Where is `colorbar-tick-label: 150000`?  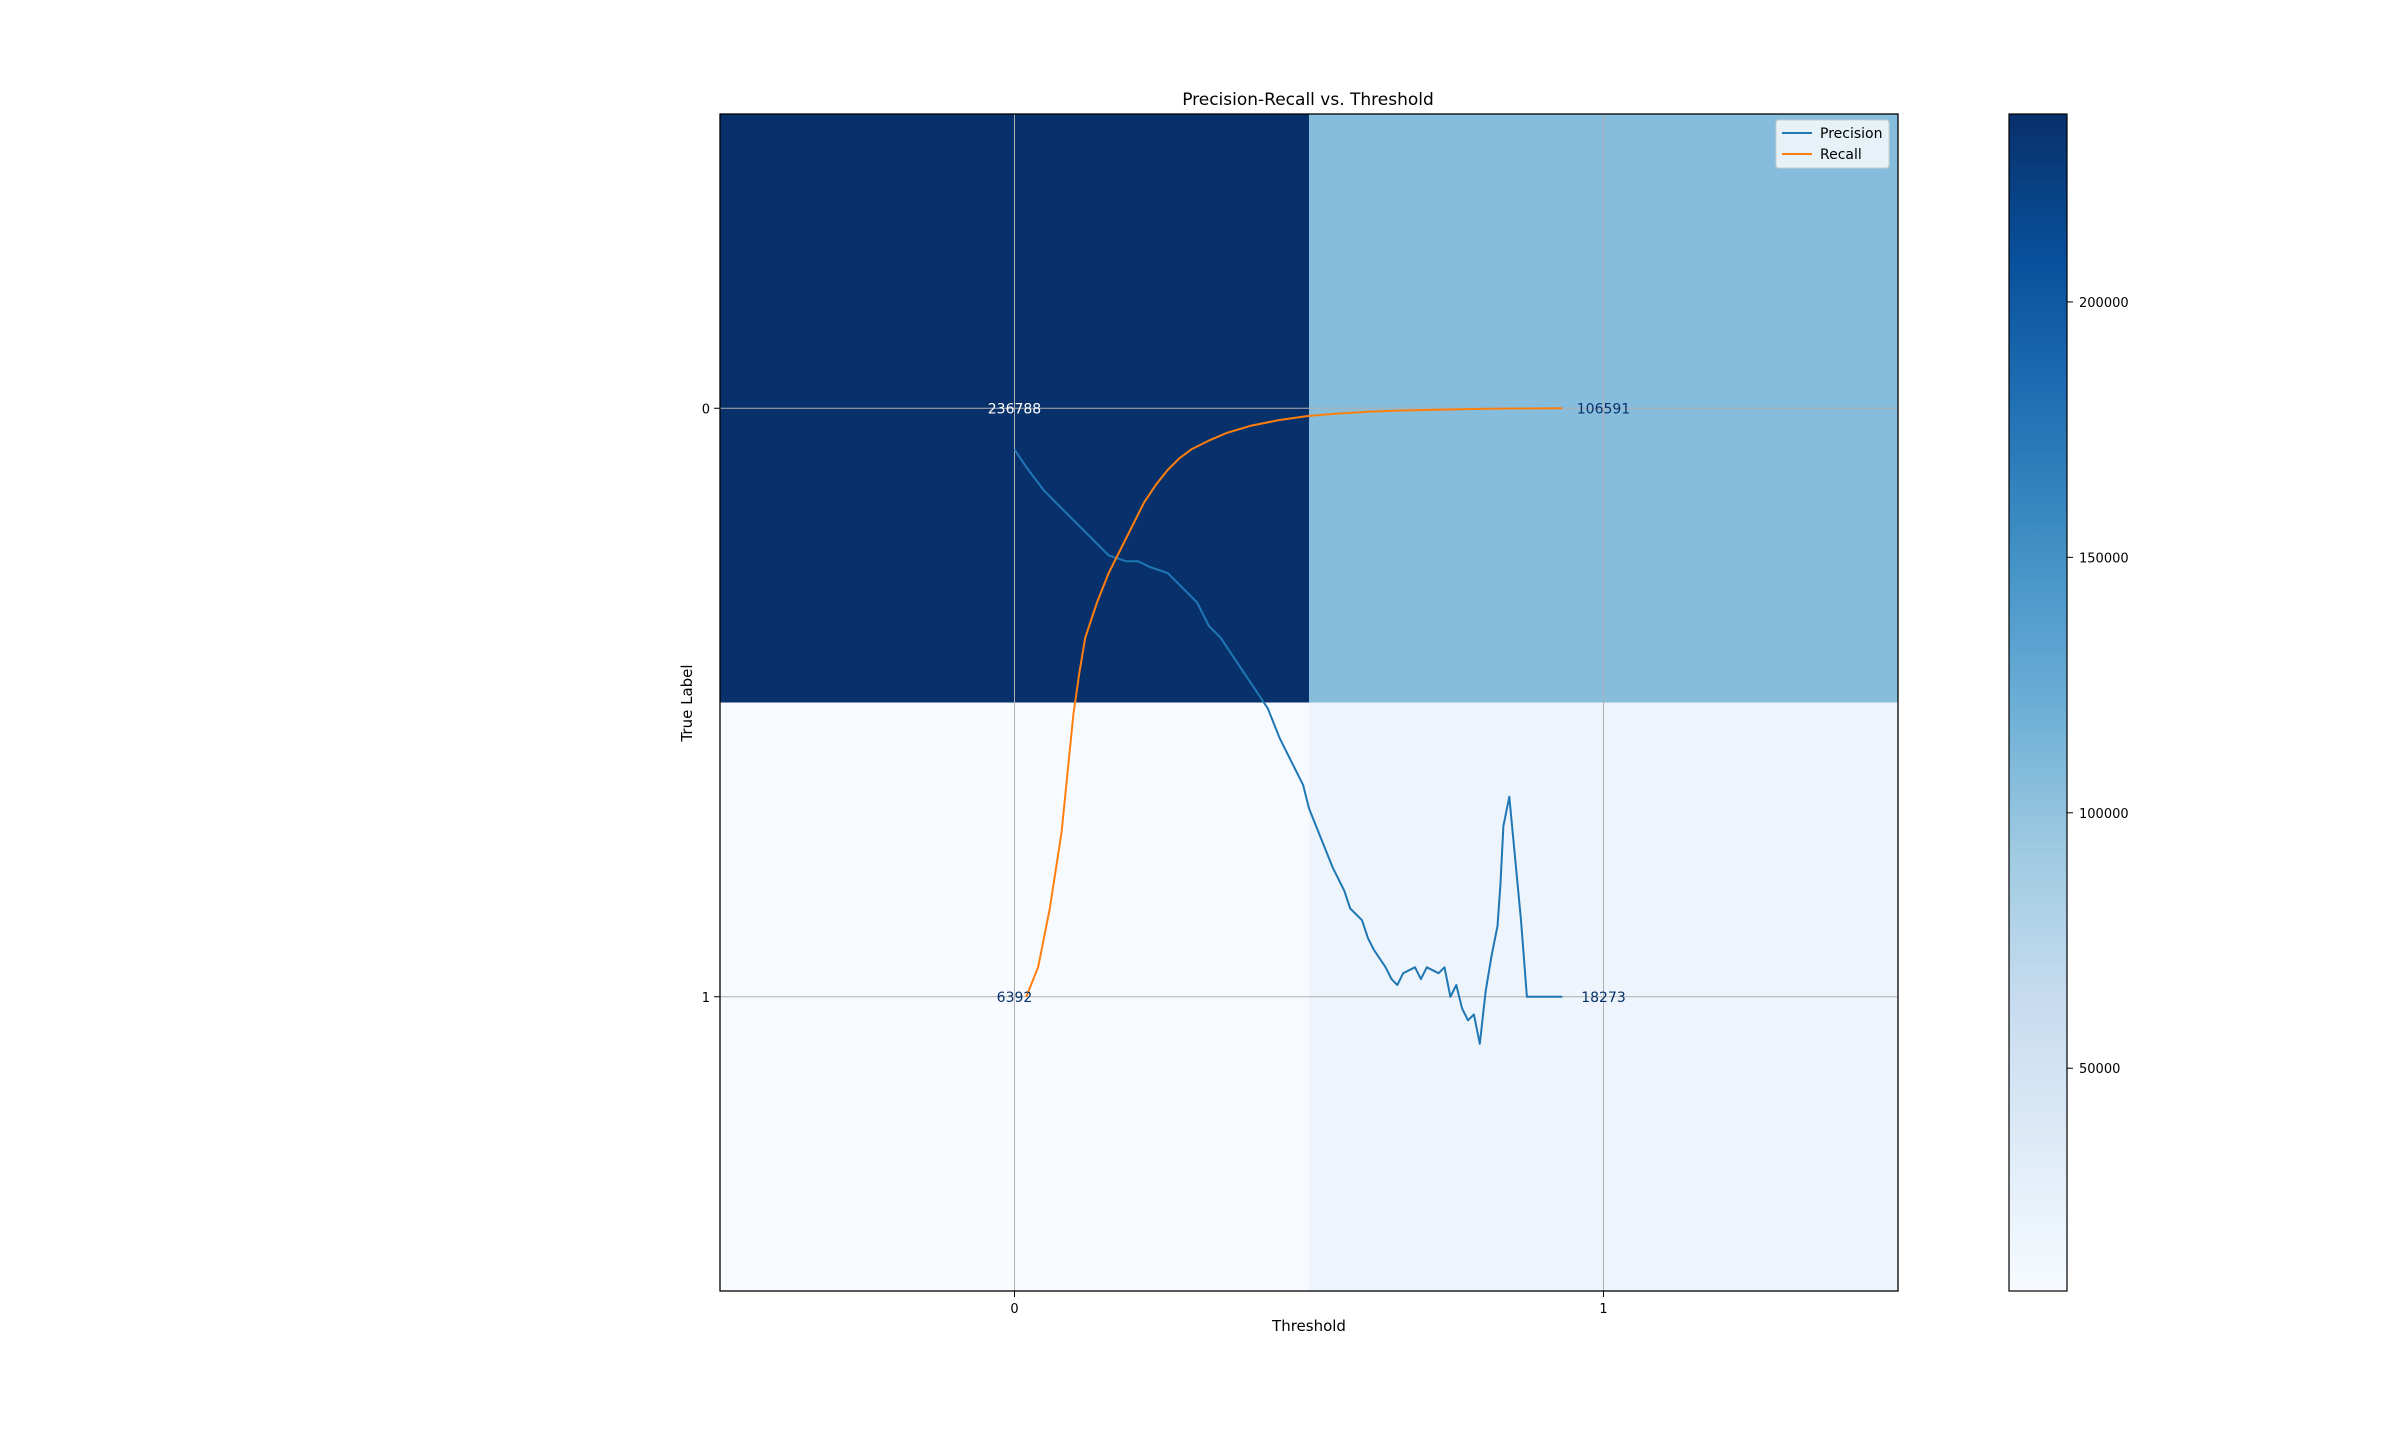
colorbar-tick-label: 150000 is located at coordinates (2104, 558).